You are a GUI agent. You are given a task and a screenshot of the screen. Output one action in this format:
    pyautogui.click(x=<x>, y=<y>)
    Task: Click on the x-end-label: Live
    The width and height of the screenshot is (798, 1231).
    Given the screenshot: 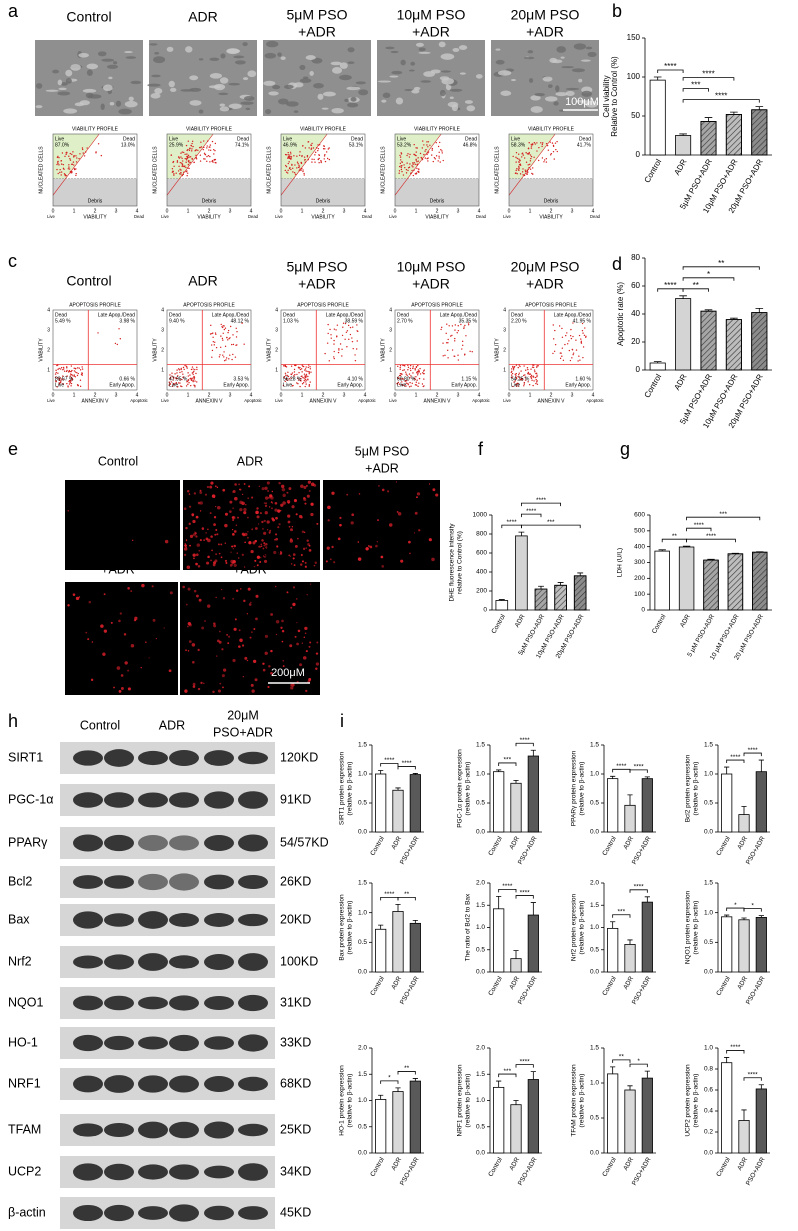 What is the action you would take?
    pyautogui.click(x=393, y=400)
    